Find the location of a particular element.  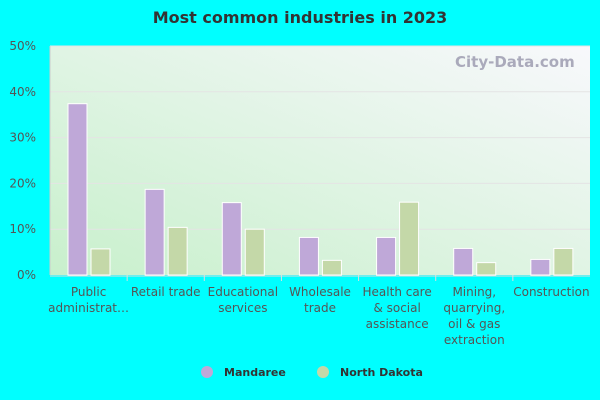

x-tick-label: Public is located at coordinates (89, 292).